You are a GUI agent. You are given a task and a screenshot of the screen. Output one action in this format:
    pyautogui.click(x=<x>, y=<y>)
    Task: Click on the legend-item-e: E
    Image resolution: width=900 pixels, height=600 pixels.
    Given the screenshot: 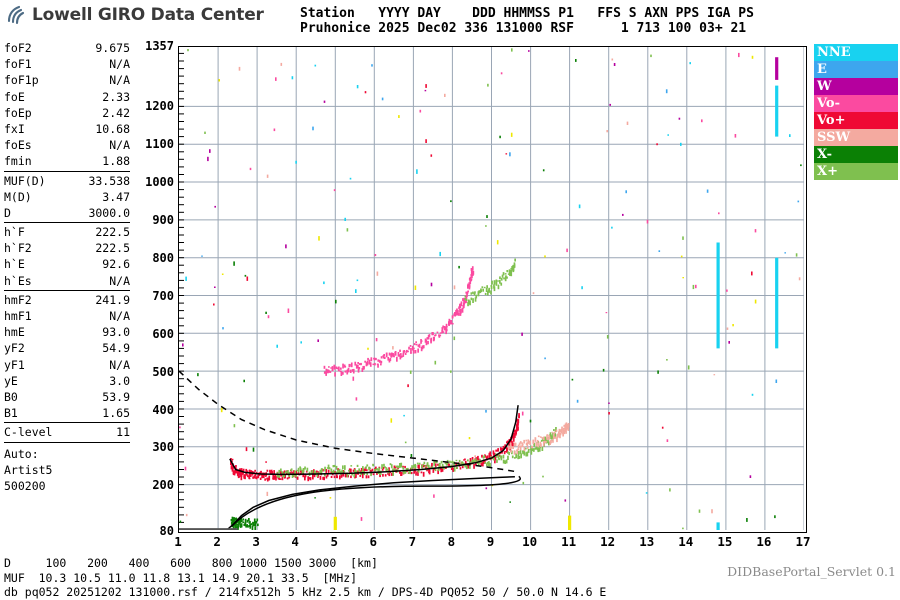 What is the action you would take?
    pyautogui.click(x=856, y=69)
    